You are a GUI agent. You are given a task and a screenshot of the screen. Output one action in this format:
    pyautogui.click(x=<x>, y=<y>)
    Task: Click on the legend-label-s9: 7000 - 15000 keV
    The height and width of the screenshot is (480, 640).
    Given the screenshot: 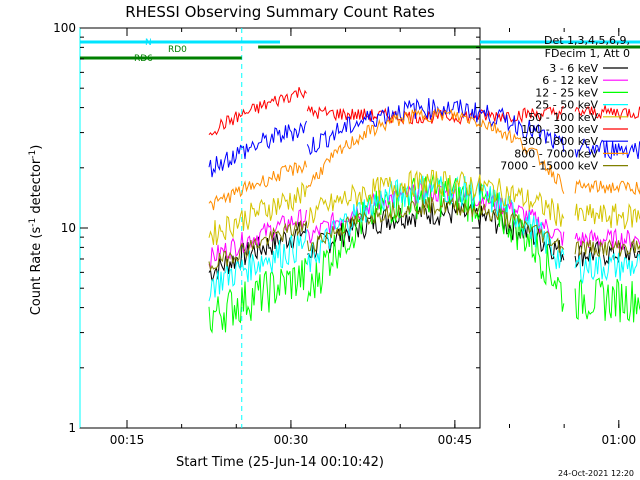 What is the action you would take?
    pyautogui.click(x=549, y=166)
    